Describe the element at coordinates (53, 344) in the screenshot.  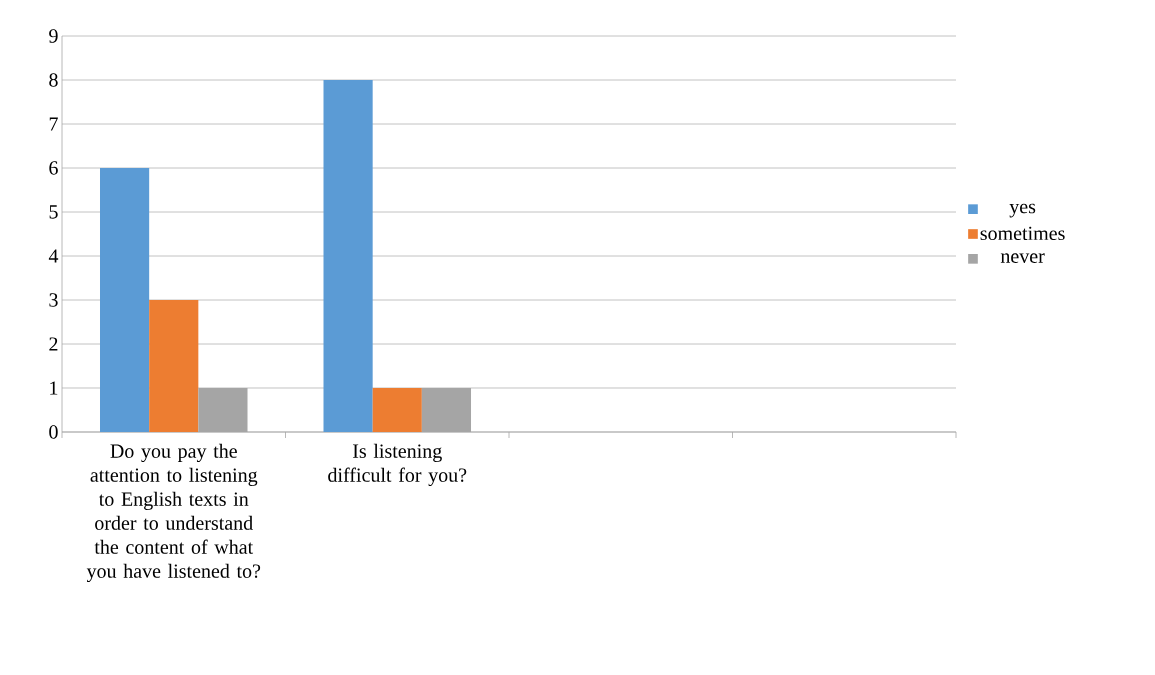
I see `y-tick-label: 2` at that location.